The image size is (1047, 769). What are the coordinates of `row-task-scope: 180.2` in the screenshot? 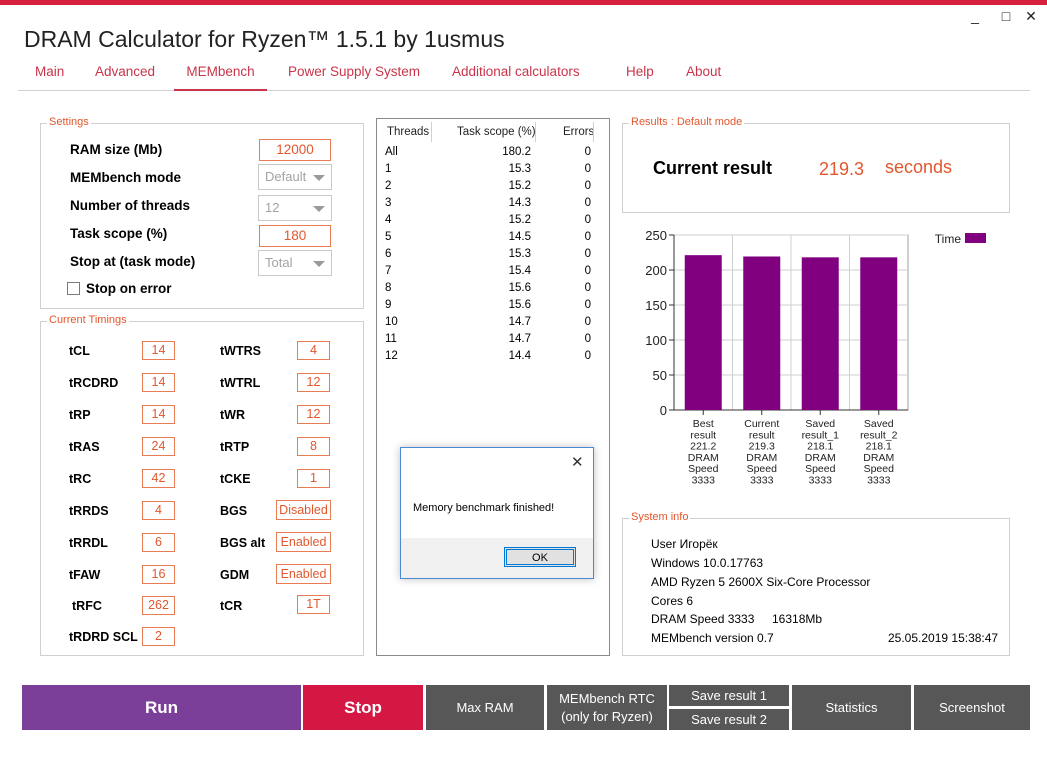 It's located at (516, 152).